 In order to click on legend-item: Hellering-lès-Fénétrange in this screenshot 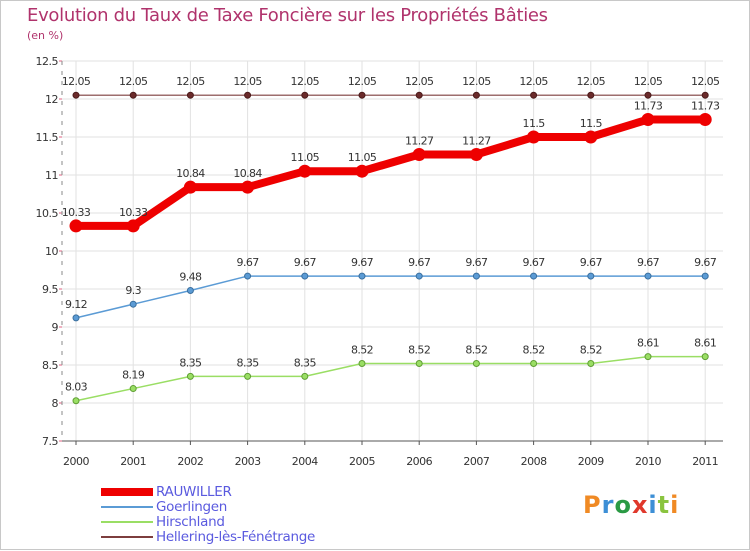, I will do `click(231, 537)`.